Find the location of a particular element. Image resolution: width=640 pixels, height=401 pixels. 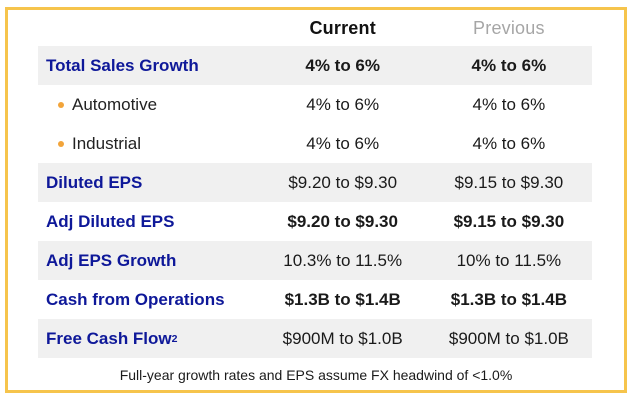

row-label-text: Industrial is located at coordinates (106, 143).